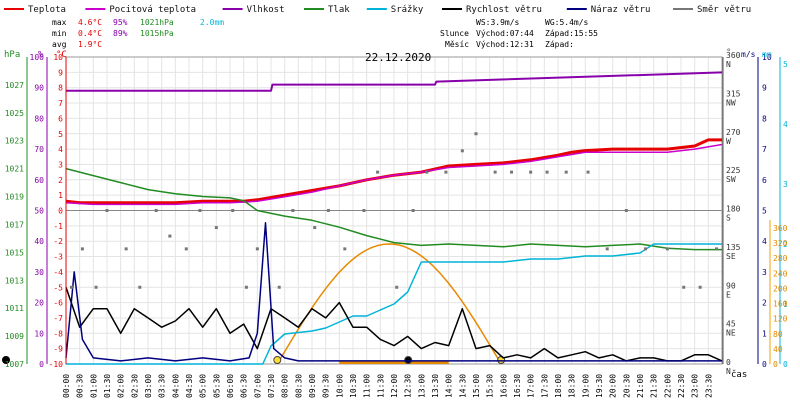 The image size is (800, 400). I want to click on tick-time: 19:30, so click(599, 386).